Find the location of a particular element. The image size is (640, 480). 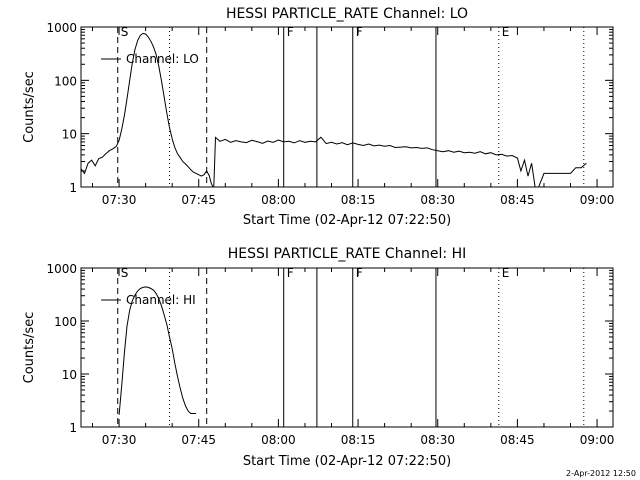

legend-label: Channel: LO is located at coordinates (162, 59).